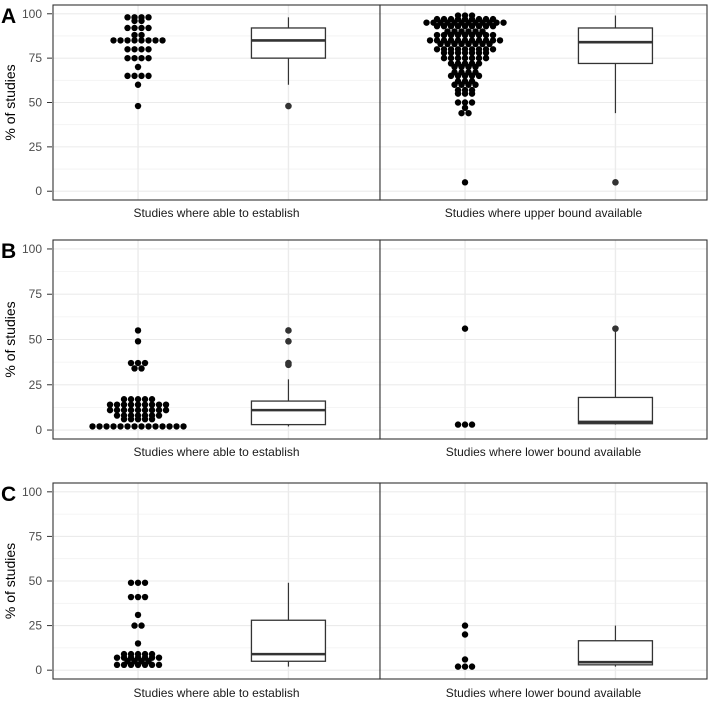 The height and width of the screenshot is (707, 710). I want to click on y-tick-label: 0, so click(38, 430).